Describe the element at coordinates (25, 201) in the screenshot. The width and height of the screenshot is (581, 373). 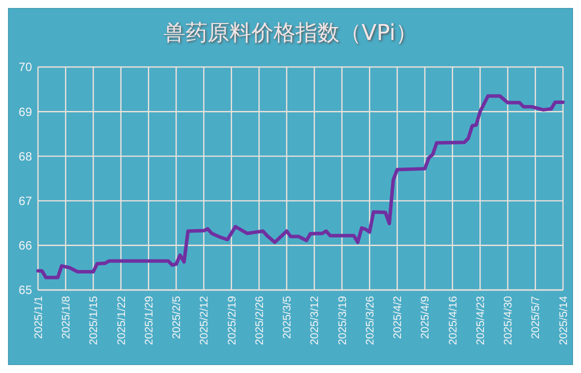
I see `y-tick-label: 67` at that location.